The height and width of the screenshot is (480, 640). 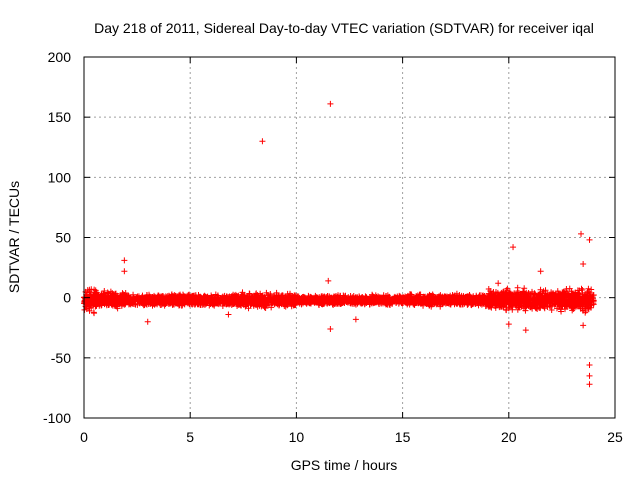 What do you see at coordinates (509, 437) in the screenshot?
I see `x-tick-label: 20` at bounding box center [509, 437].